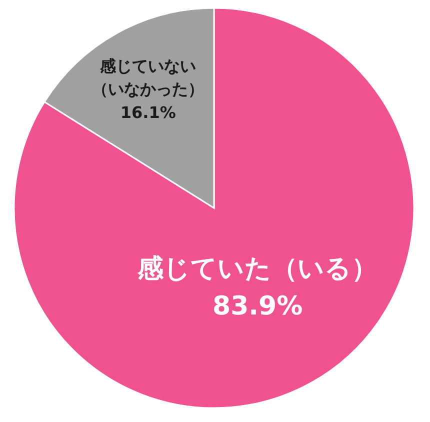  Describe the element at coordinates (257, 307) in the screenshot. I see `data-label: 83.9%` at that location.